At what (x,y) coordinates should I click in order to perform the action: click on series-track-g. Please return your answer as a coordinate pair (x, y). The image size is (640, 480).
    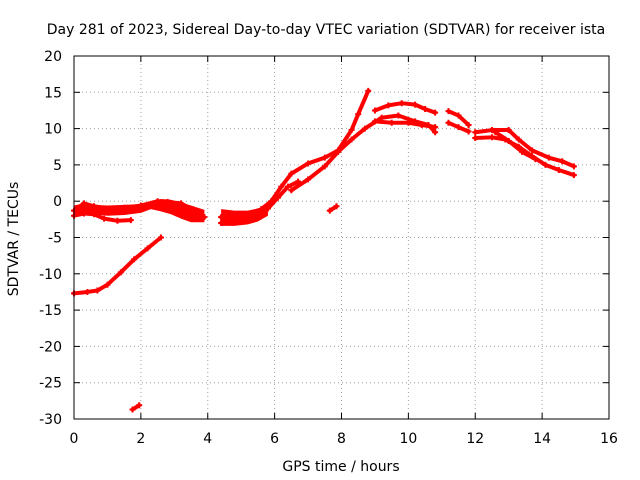
    Looking at the image, I should click on (363, 153).